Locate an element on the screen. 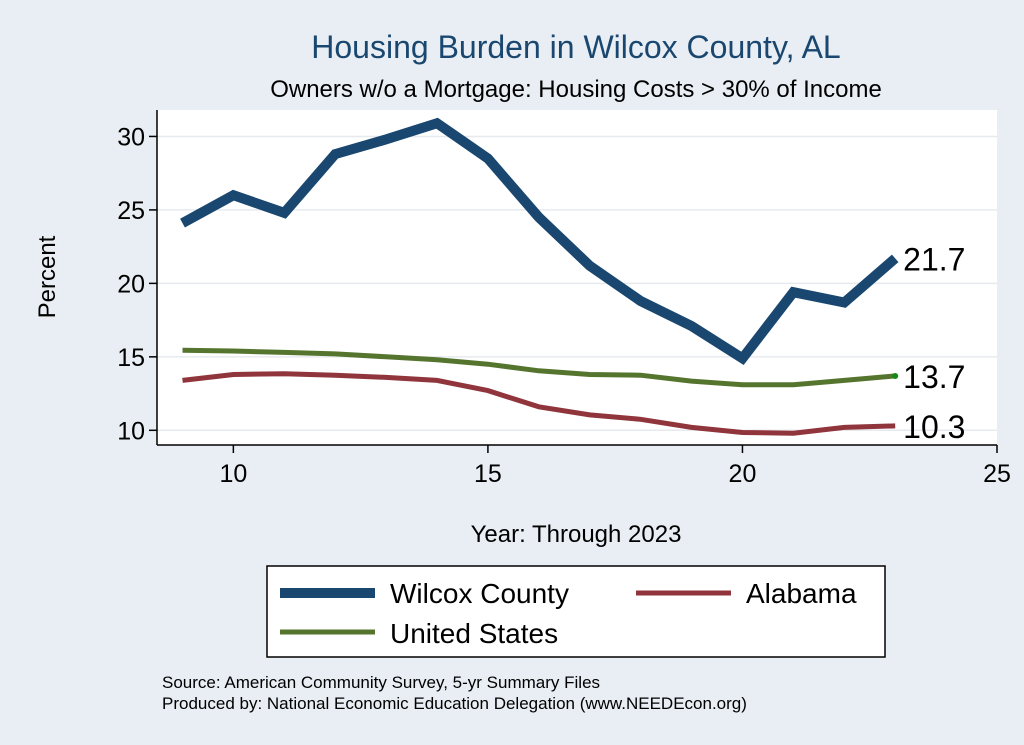 The height and width of the screenshot is (745, 1024). series-line-united-states is located at coordinates (539, 367).